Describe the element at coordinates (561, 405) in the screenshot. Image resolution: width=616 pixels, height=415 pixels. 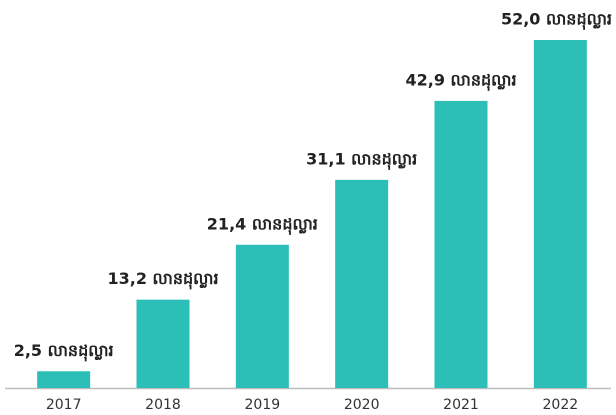
I see `x-tick-label: 2022` at that location.